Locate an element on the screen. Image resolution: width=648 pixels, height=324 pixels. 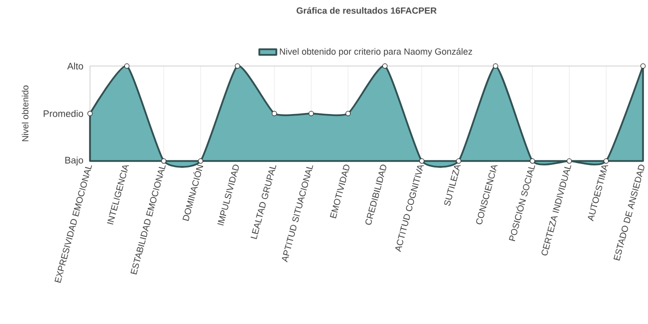
chart-title: Gráfica de resultados 16FACPER is located at coordinates (366, 10).